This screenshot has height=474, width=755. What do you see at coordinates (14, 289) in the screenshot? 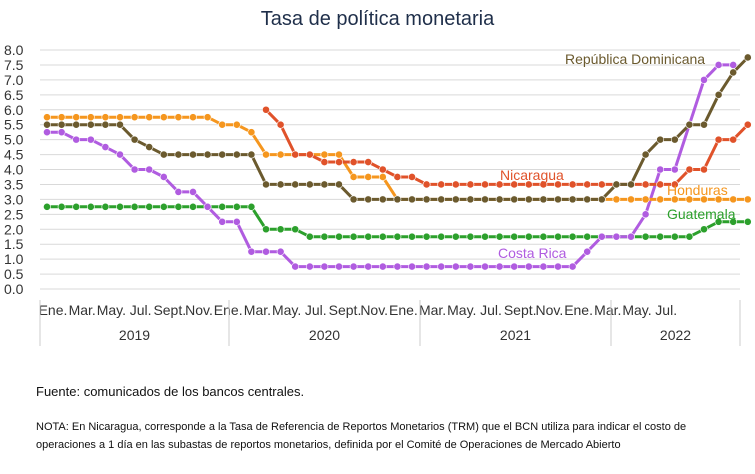
I see `y-tick-label: 0.0` at bounding box center [14, 289].